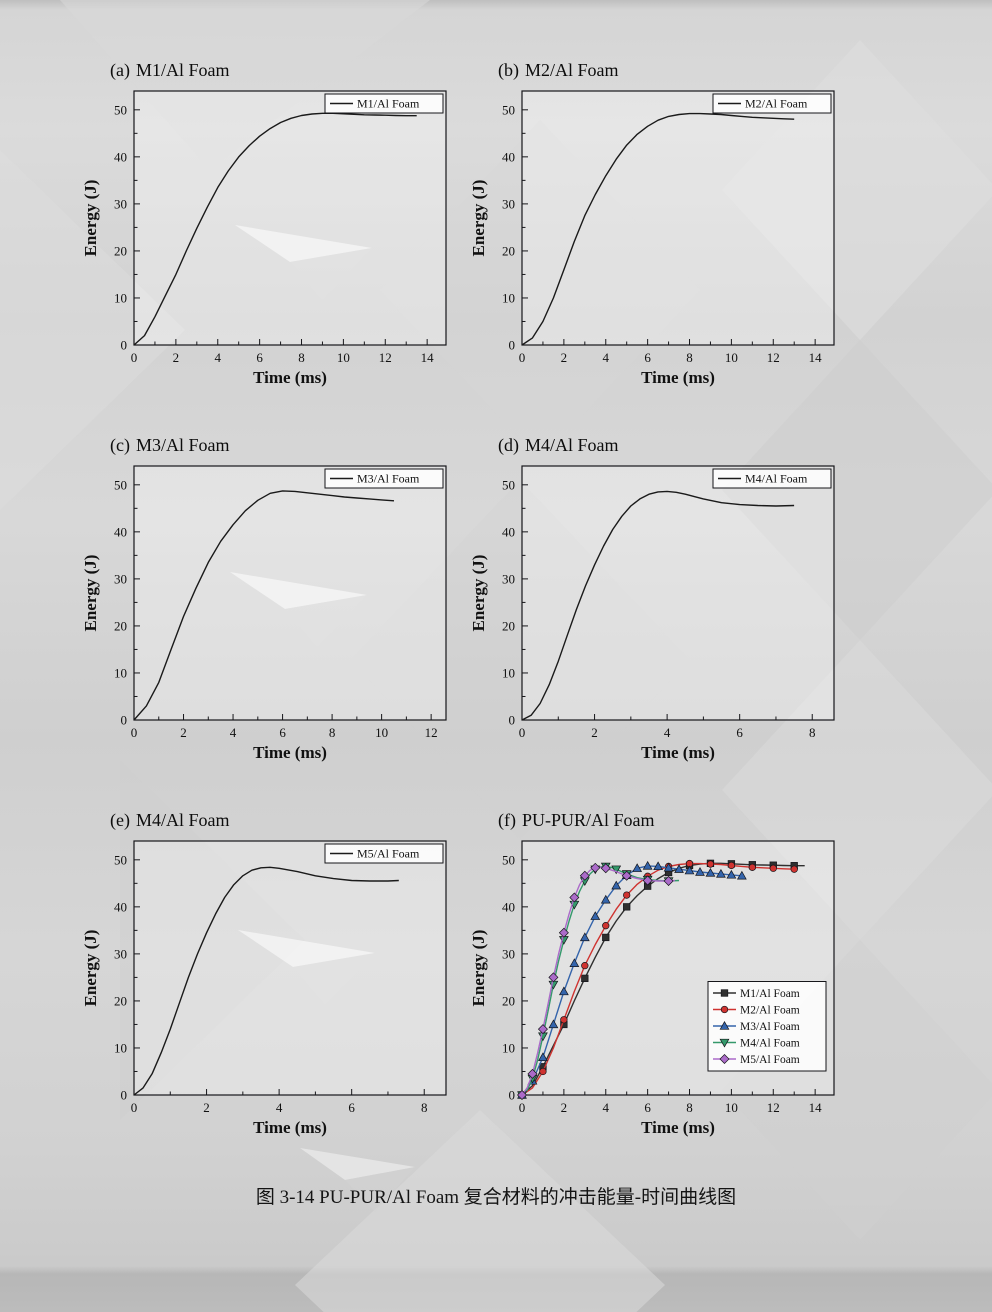 The image size is (992, 1312). What do you see at coordinates (588, 820) in the screenshot?
I see `subplot-f-name: PU-PUR/Al Foam` at bounding box center [588, 820].